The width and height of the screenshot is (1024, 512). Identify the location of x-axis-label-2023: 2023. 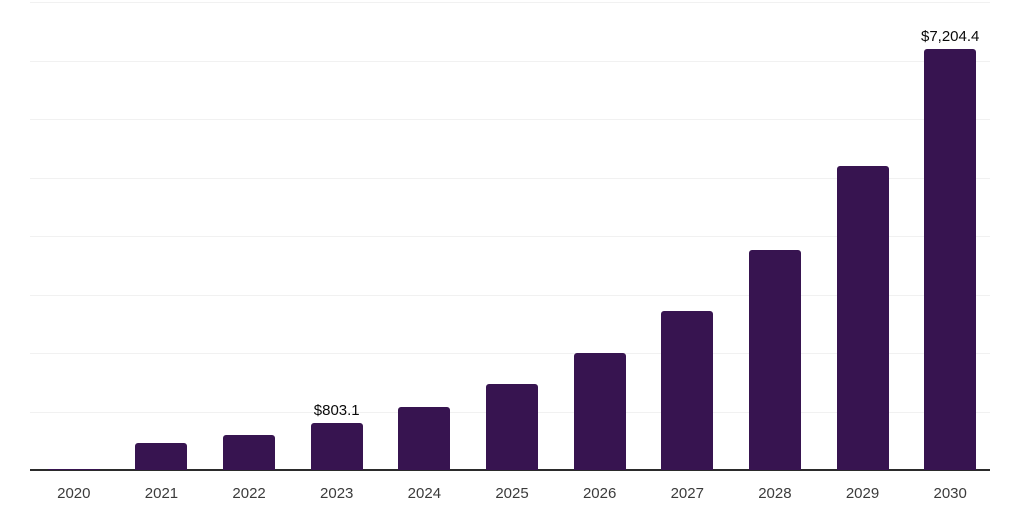
(337, 493).